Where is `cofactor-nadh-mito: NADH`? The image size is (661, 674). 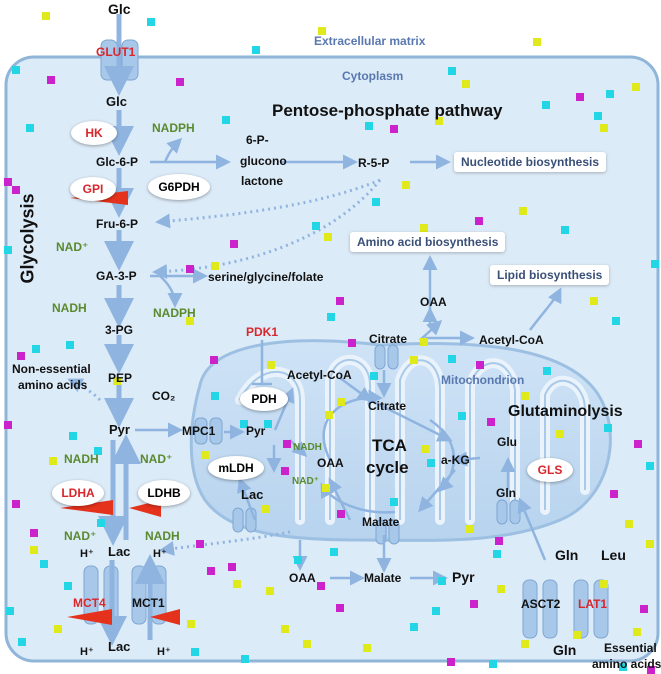 cofactor-nadh-mito: NADH is located at coordinates (307, 447).